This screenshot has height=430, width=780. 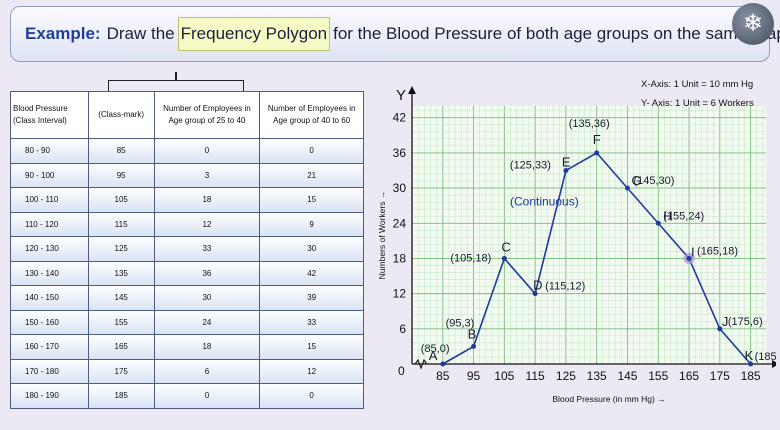 What do you see at coordinates (311, 249) in the screenshot?
I see `cell-age-40-60: 30` at bounding box center [311, 249].